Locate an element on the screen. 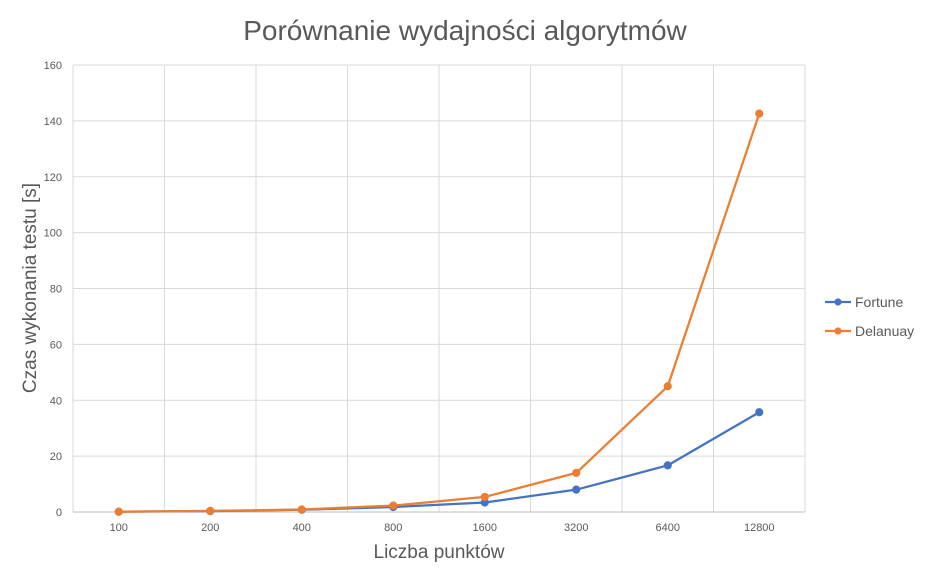 The width and height of the screenshot is (930, 580). legend: Fortune Delanuay is located at coordinates (869, 316).